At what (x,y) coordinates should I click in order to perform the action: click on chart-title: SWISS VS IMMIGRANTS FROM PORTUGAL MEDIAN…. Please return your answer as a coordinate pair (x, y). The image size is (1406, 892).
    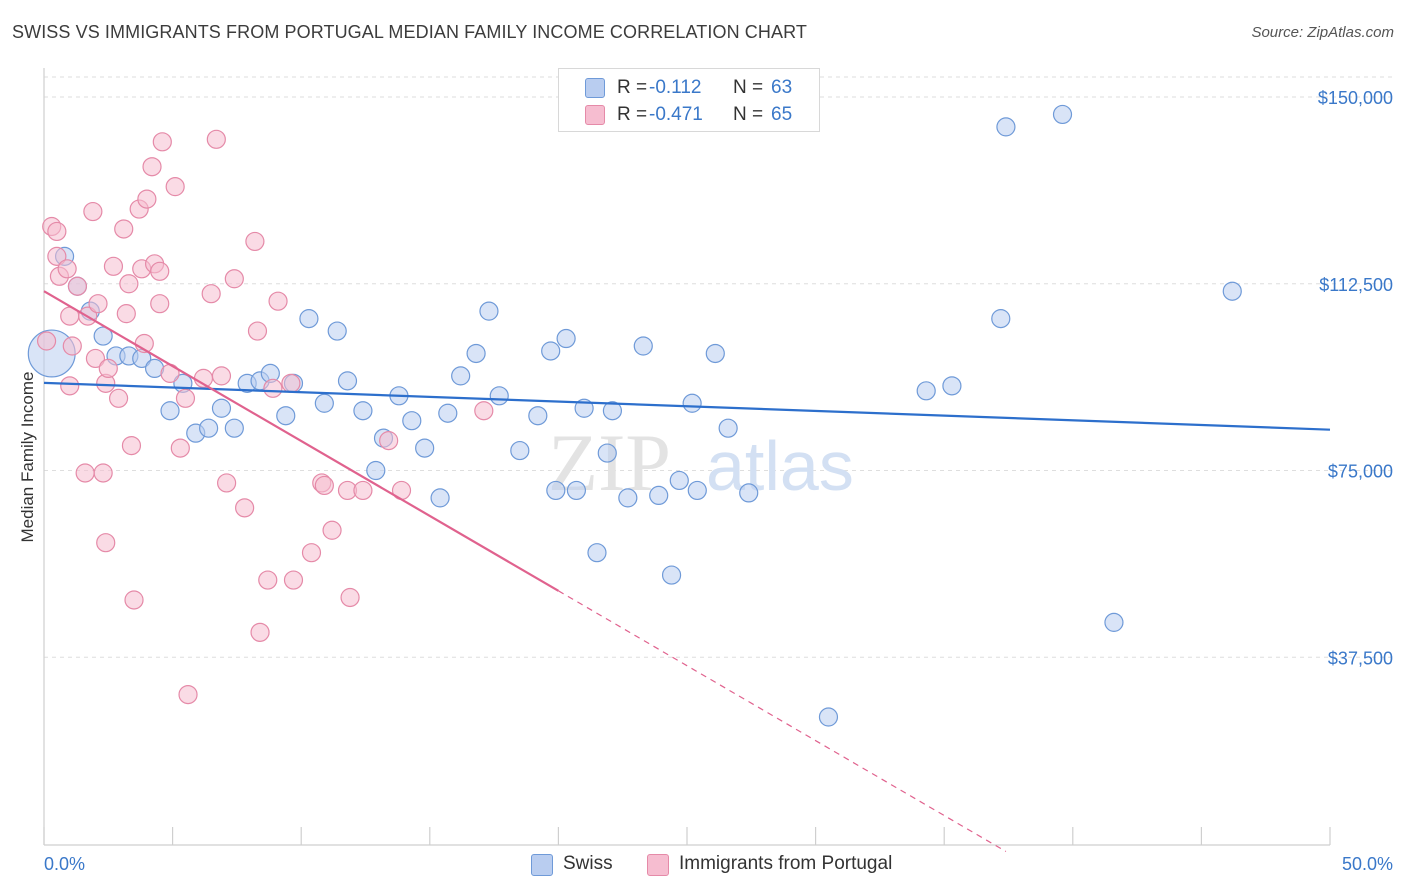
    Looking at the image, I should click on (409, 32).